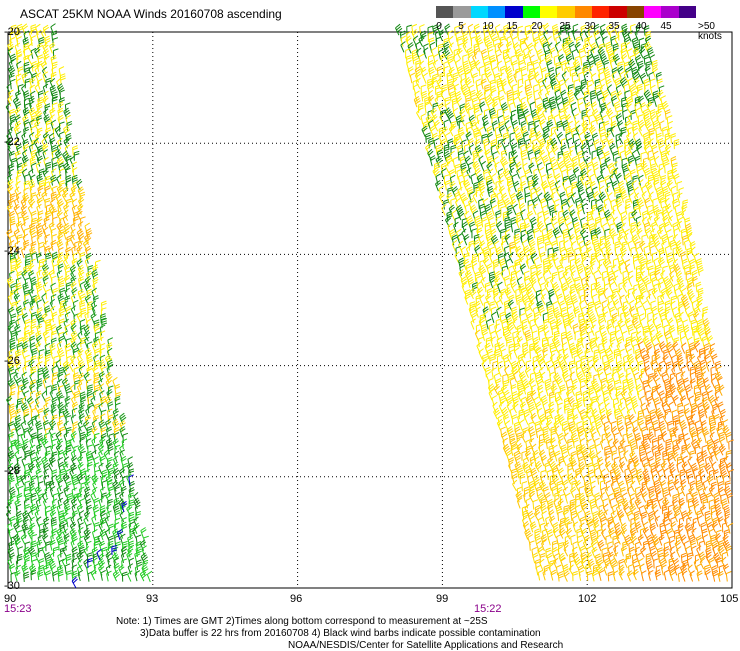 This screenshot has height=651, width=740. I want to click on colorbar-tick: 25, so click(565, 26).